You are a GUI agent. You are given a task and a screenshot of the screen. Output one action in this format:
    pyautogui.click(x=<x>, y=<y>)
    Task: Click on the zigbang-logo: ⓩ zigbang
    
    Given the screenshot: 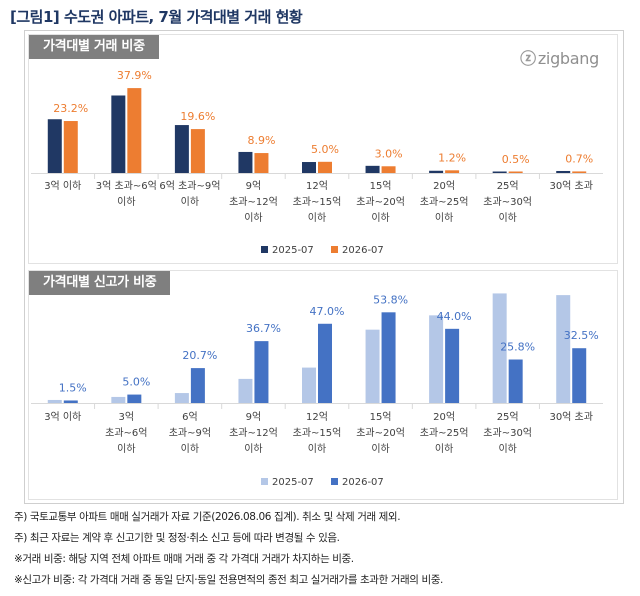 What is the action you would take?
    pyautogui.click(x=559, y=57)
    